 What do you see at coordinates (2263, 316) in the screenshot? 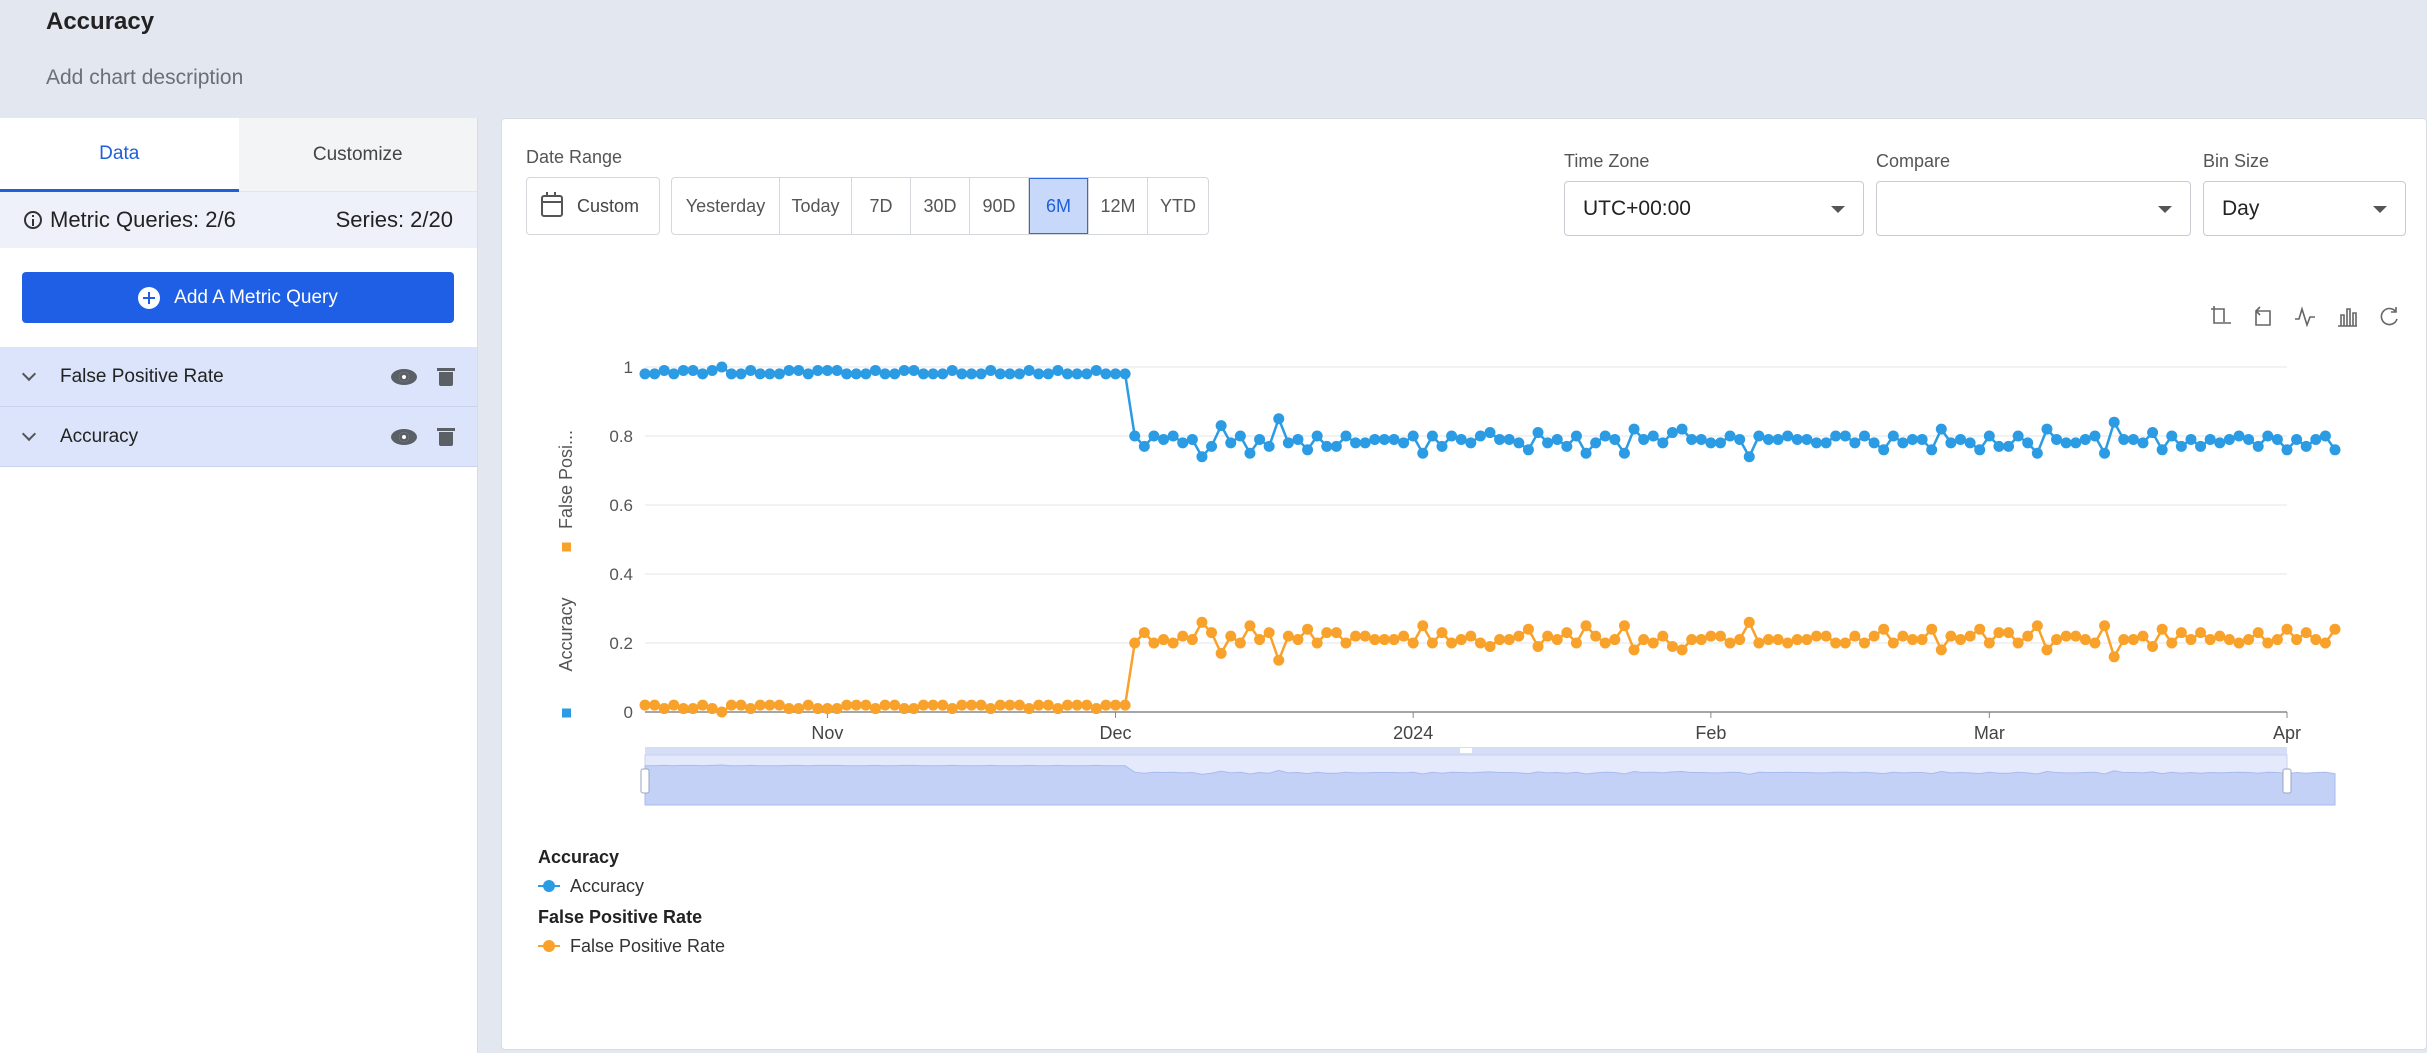
I see `zoom-reset-icon` at bounding box center [2263, 316].